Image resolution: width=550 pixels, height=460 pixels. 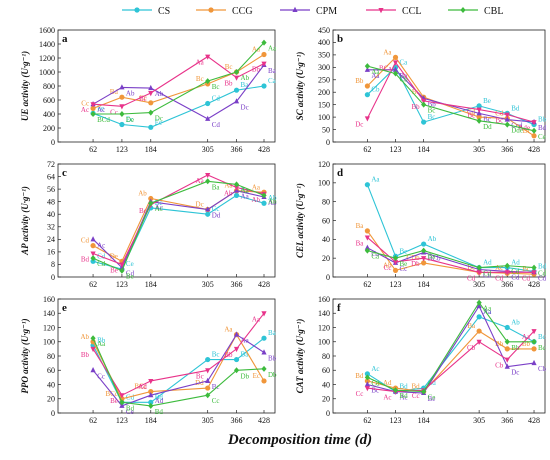 I want to click on panel-f-ccg-sig-label: Bd, so click(x=415, y=387).